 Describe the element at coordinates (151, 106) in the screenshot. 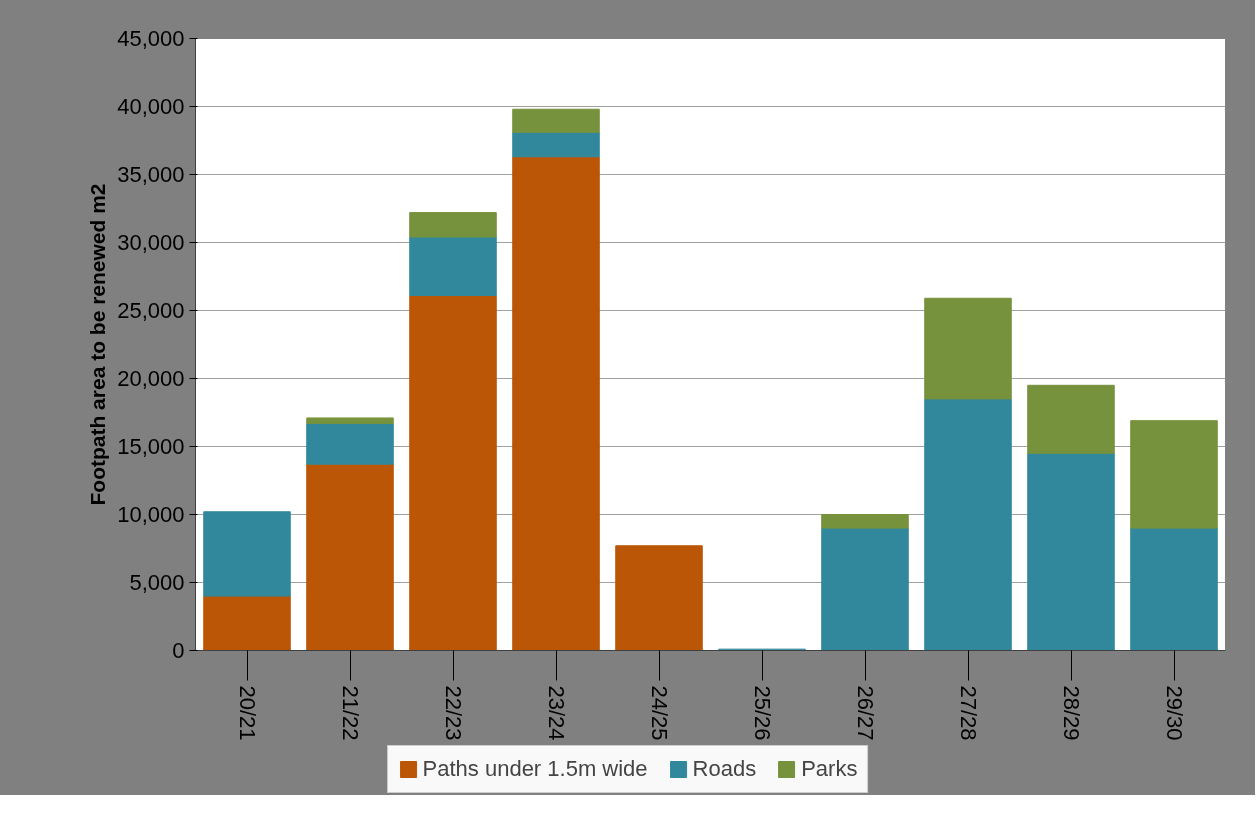

I see `y-tick-label: 40,000` at that location.